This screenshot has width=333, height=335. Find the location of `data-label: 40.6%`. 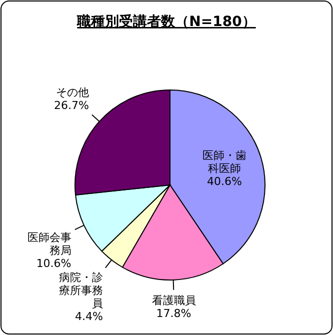

data-label: 40.6% is located at coordinates (224, 181).